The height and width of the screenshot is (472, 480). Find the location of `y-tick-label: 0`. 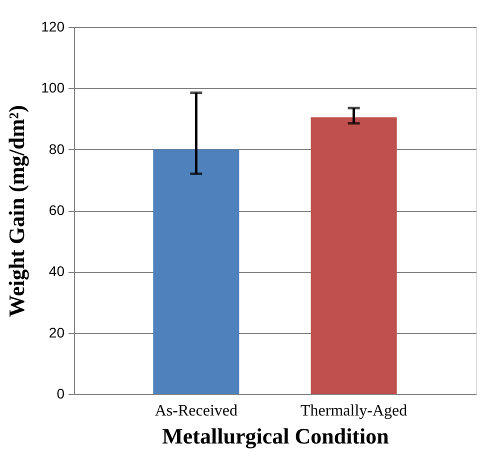

y-tick-label: 0 is located at coordinates (60, 394).